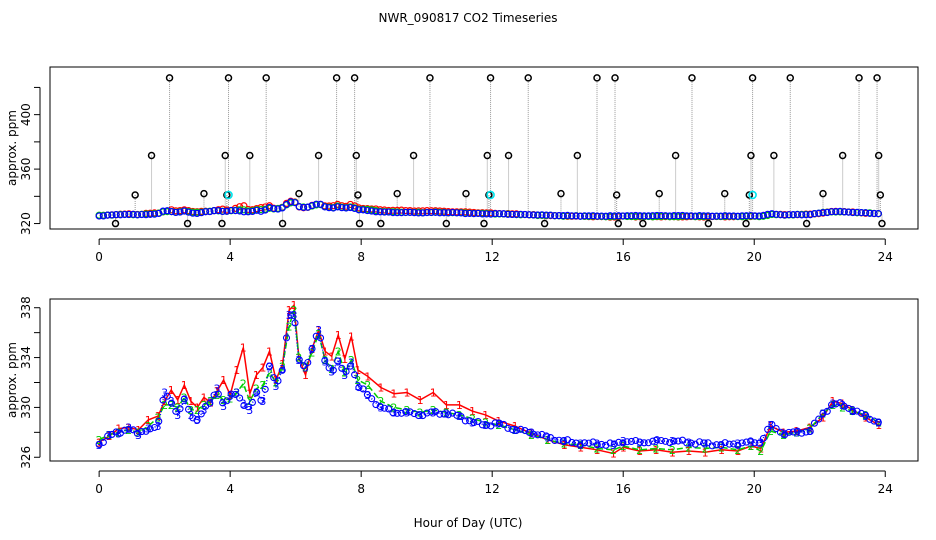 This screenshot has width=936, height=540. Describe the element at coordinates (468, 523) in the screenshot. I see `x-axis-label: Hour of Day (UTC)` at that location.